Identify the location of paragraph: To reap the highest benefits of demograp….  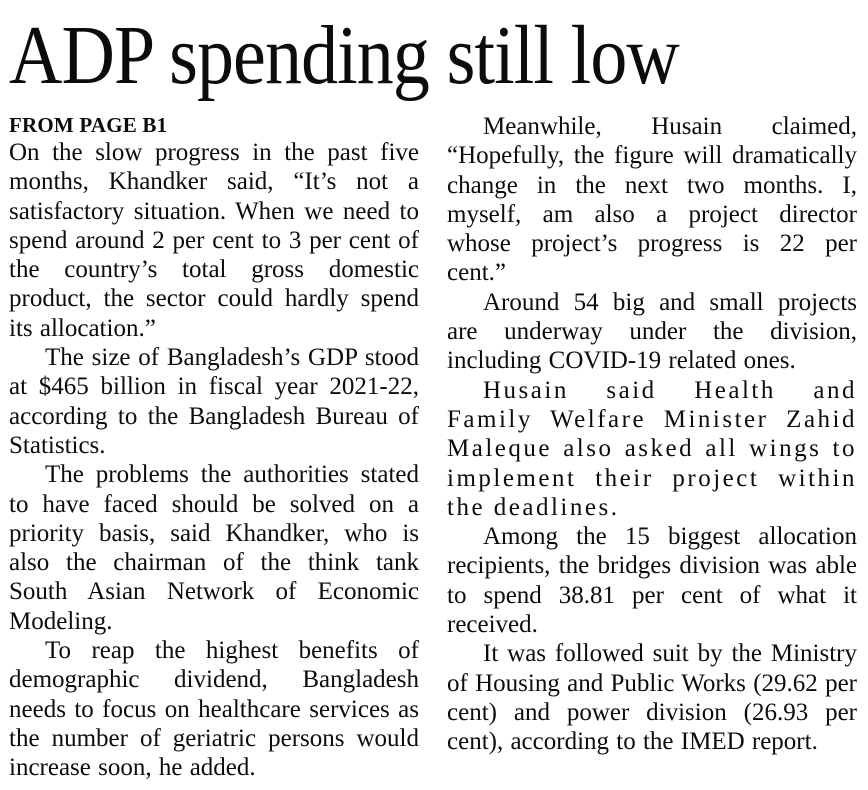
(214, 709).